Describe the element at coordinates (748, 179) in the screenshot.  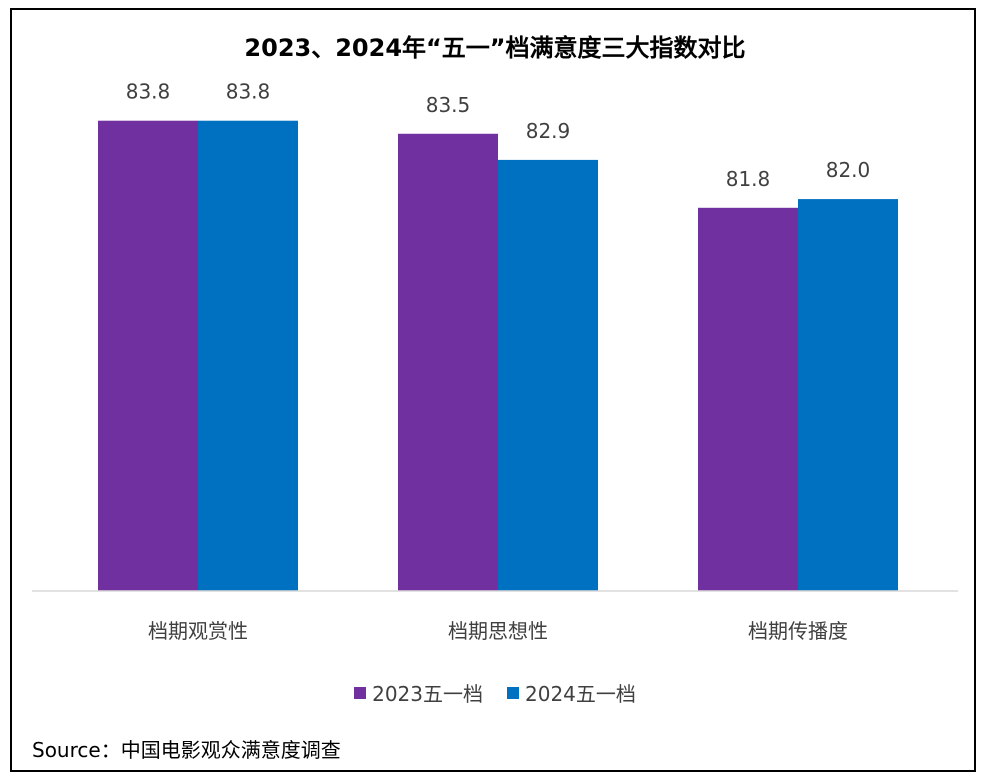
I see `value-label-2023-2: 81.8` at that location.